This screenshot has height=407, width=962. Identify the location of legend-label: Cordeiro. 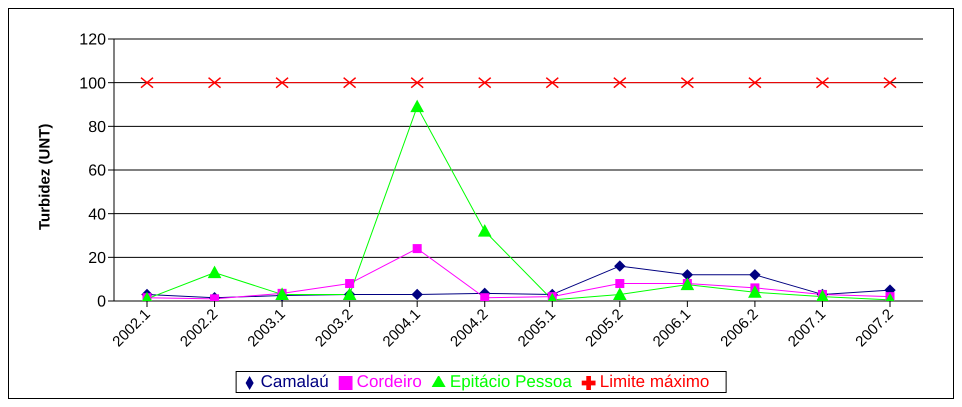
(389, 381).